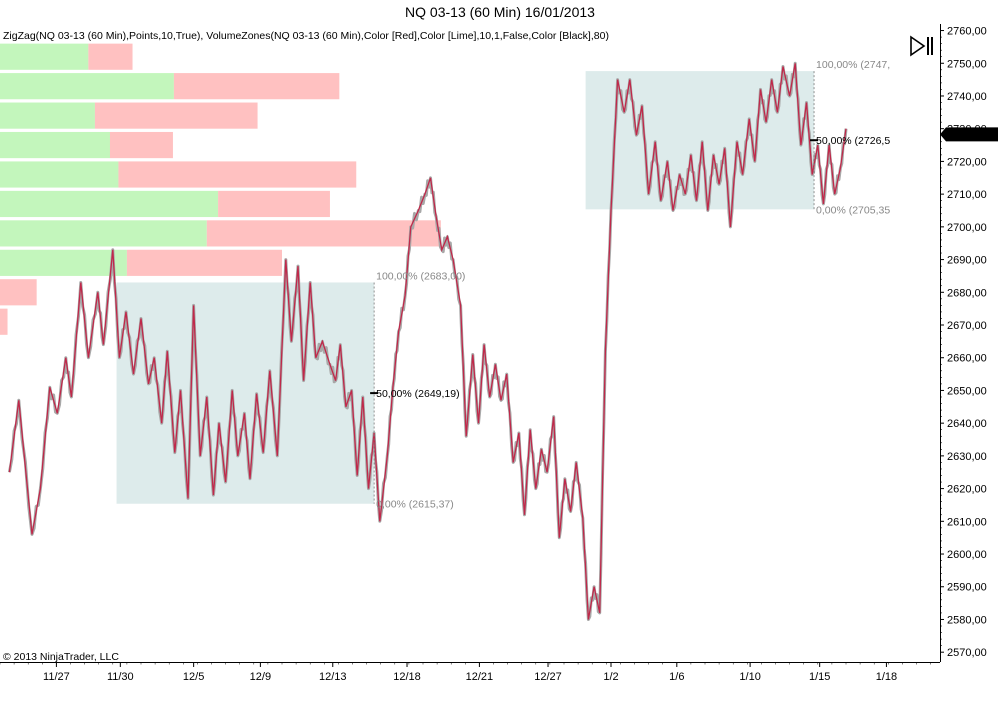 The image size is (1000, 708). Describe the element at coordinates (853, 65) in the screenshot. I see `range-label-high: 100,00% (2747,` at that location.